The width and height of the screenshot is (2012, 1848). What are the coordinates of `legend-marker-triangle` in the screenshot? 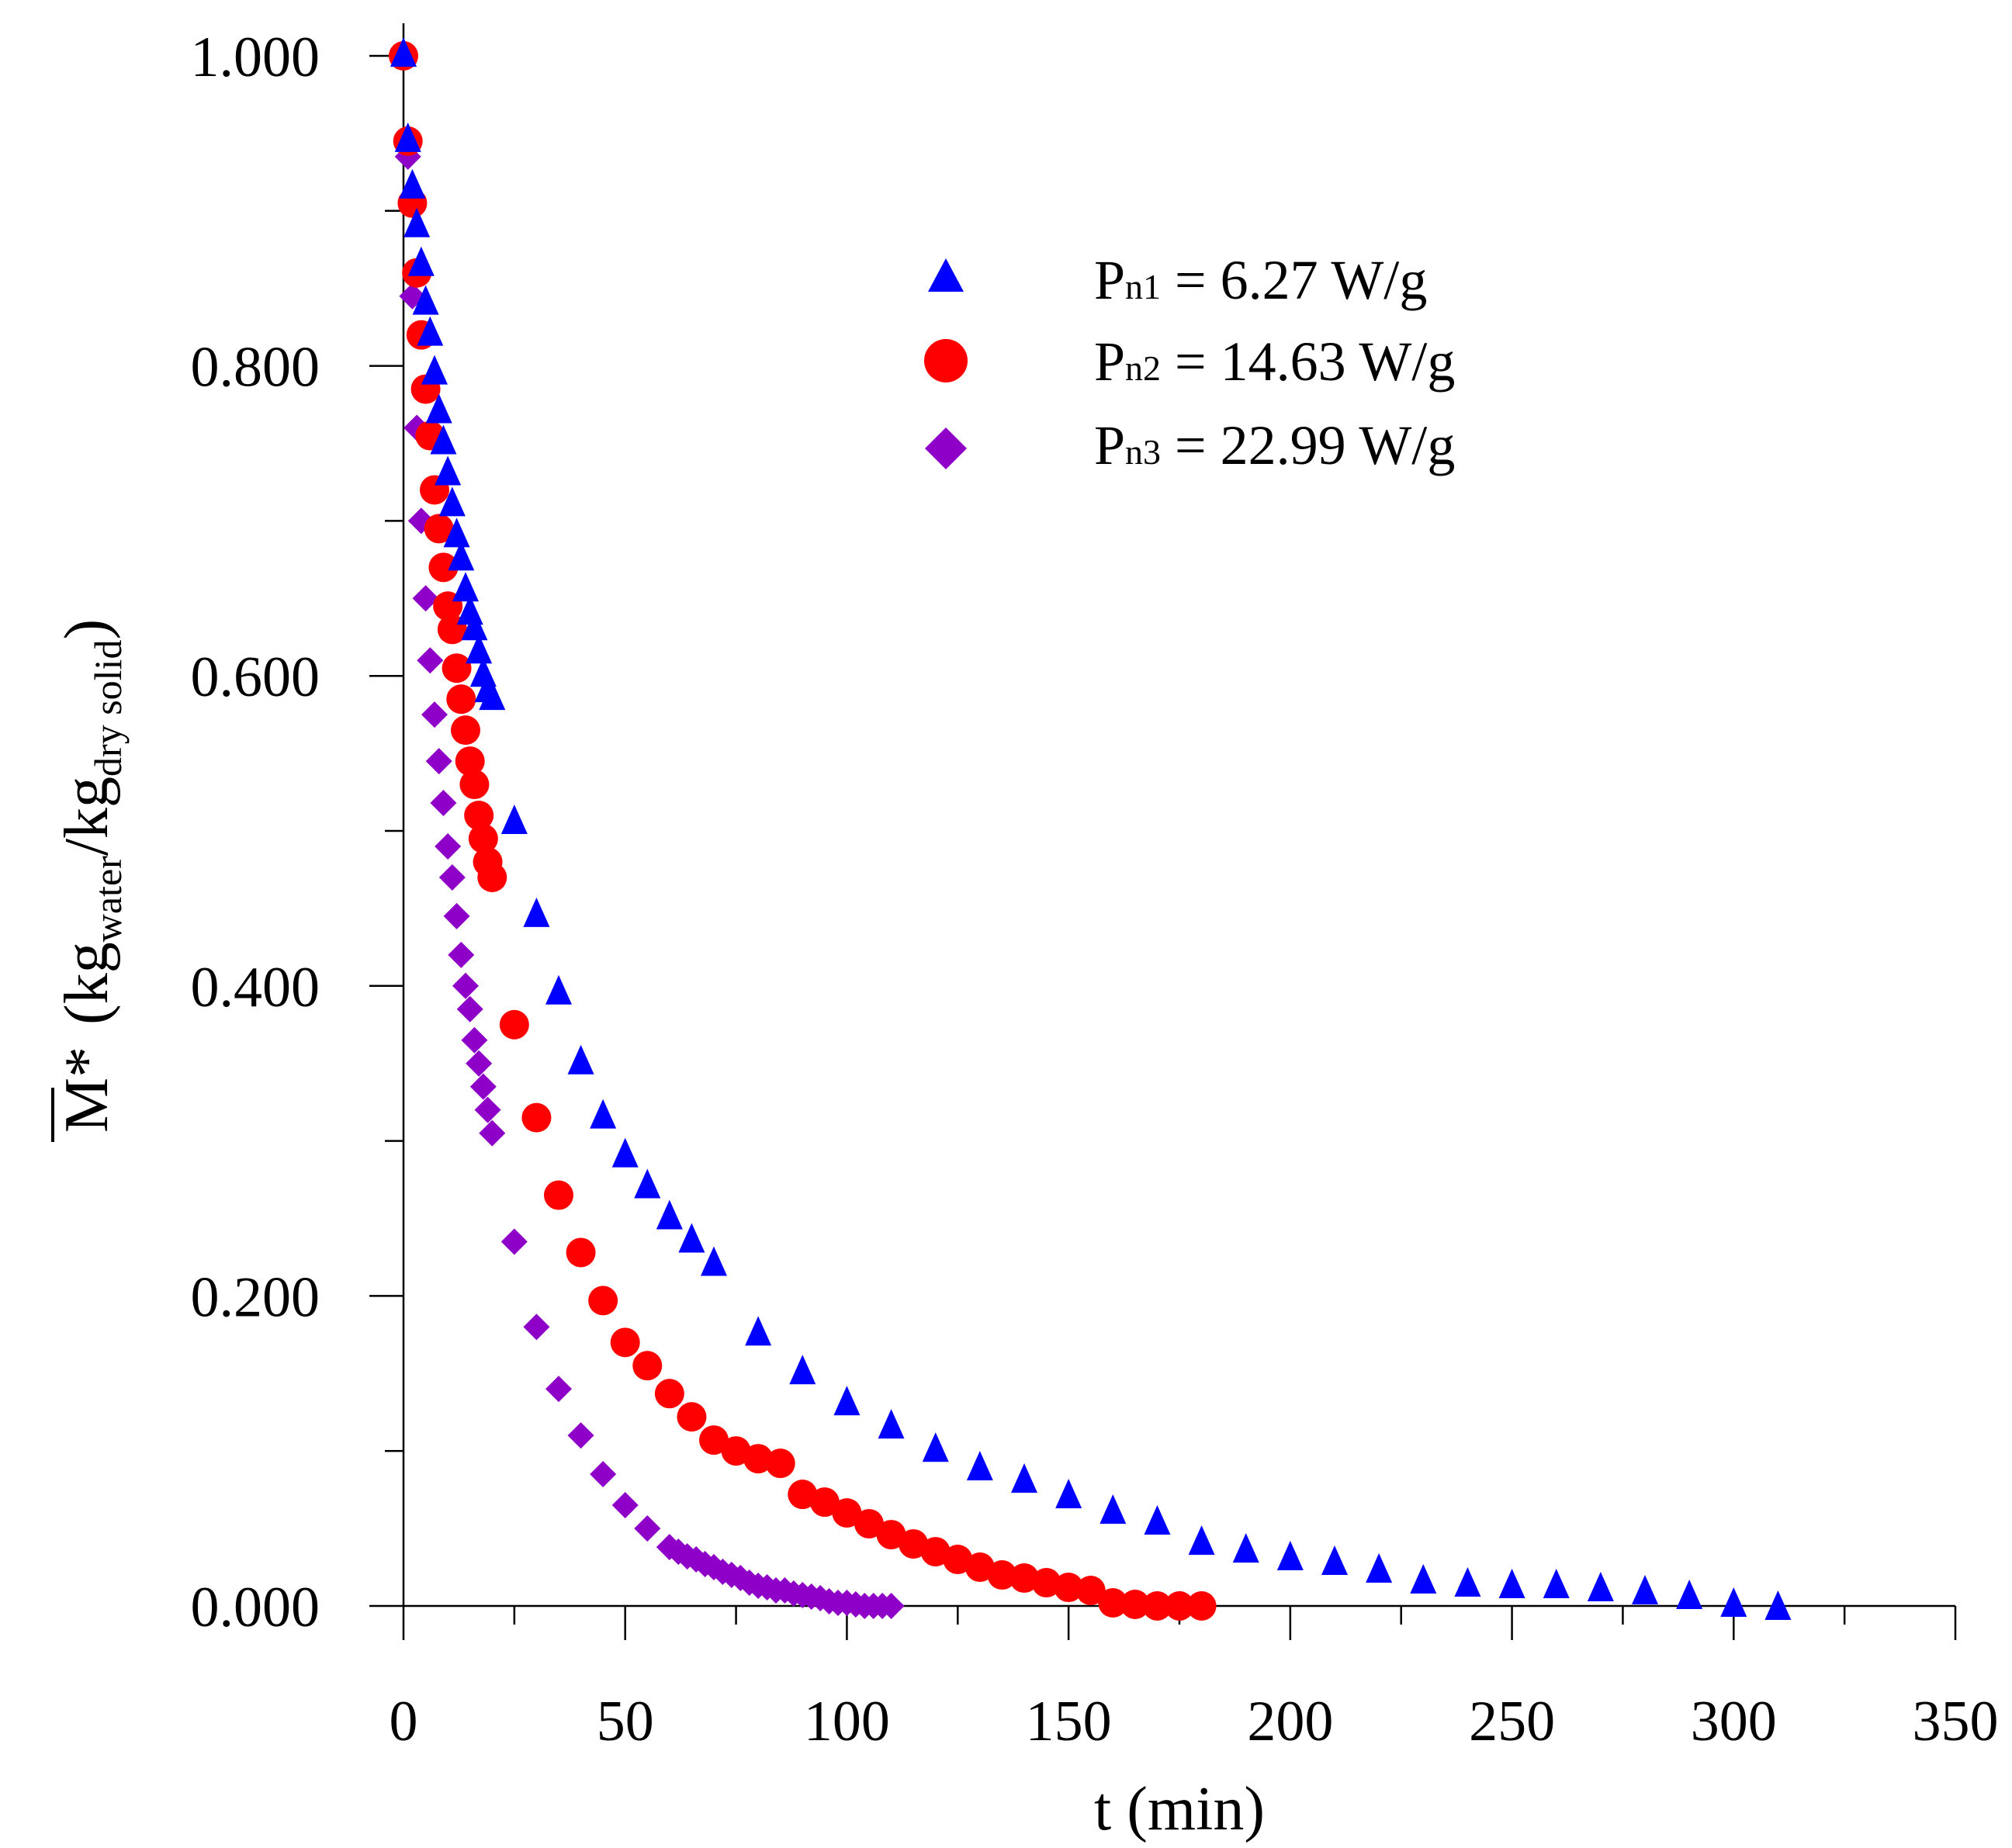 It's located at (946, 275).